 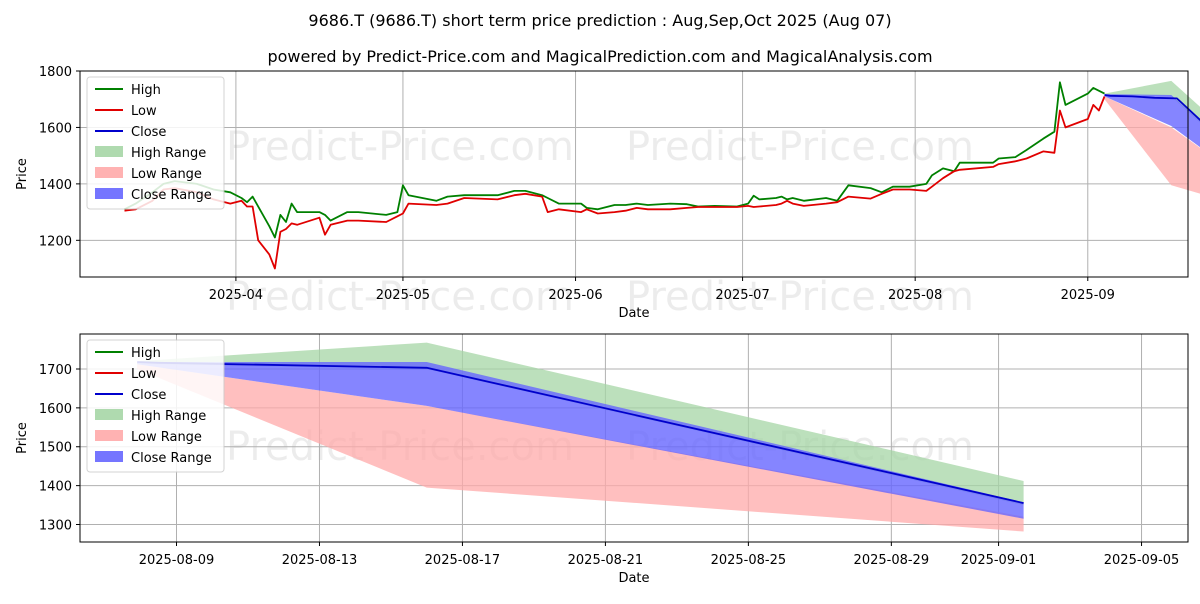 What do you see at coordinates (177, 560) in the screenshot?
I see `x-tick-label: 2025-08-09` at bounding box center [177, 560].